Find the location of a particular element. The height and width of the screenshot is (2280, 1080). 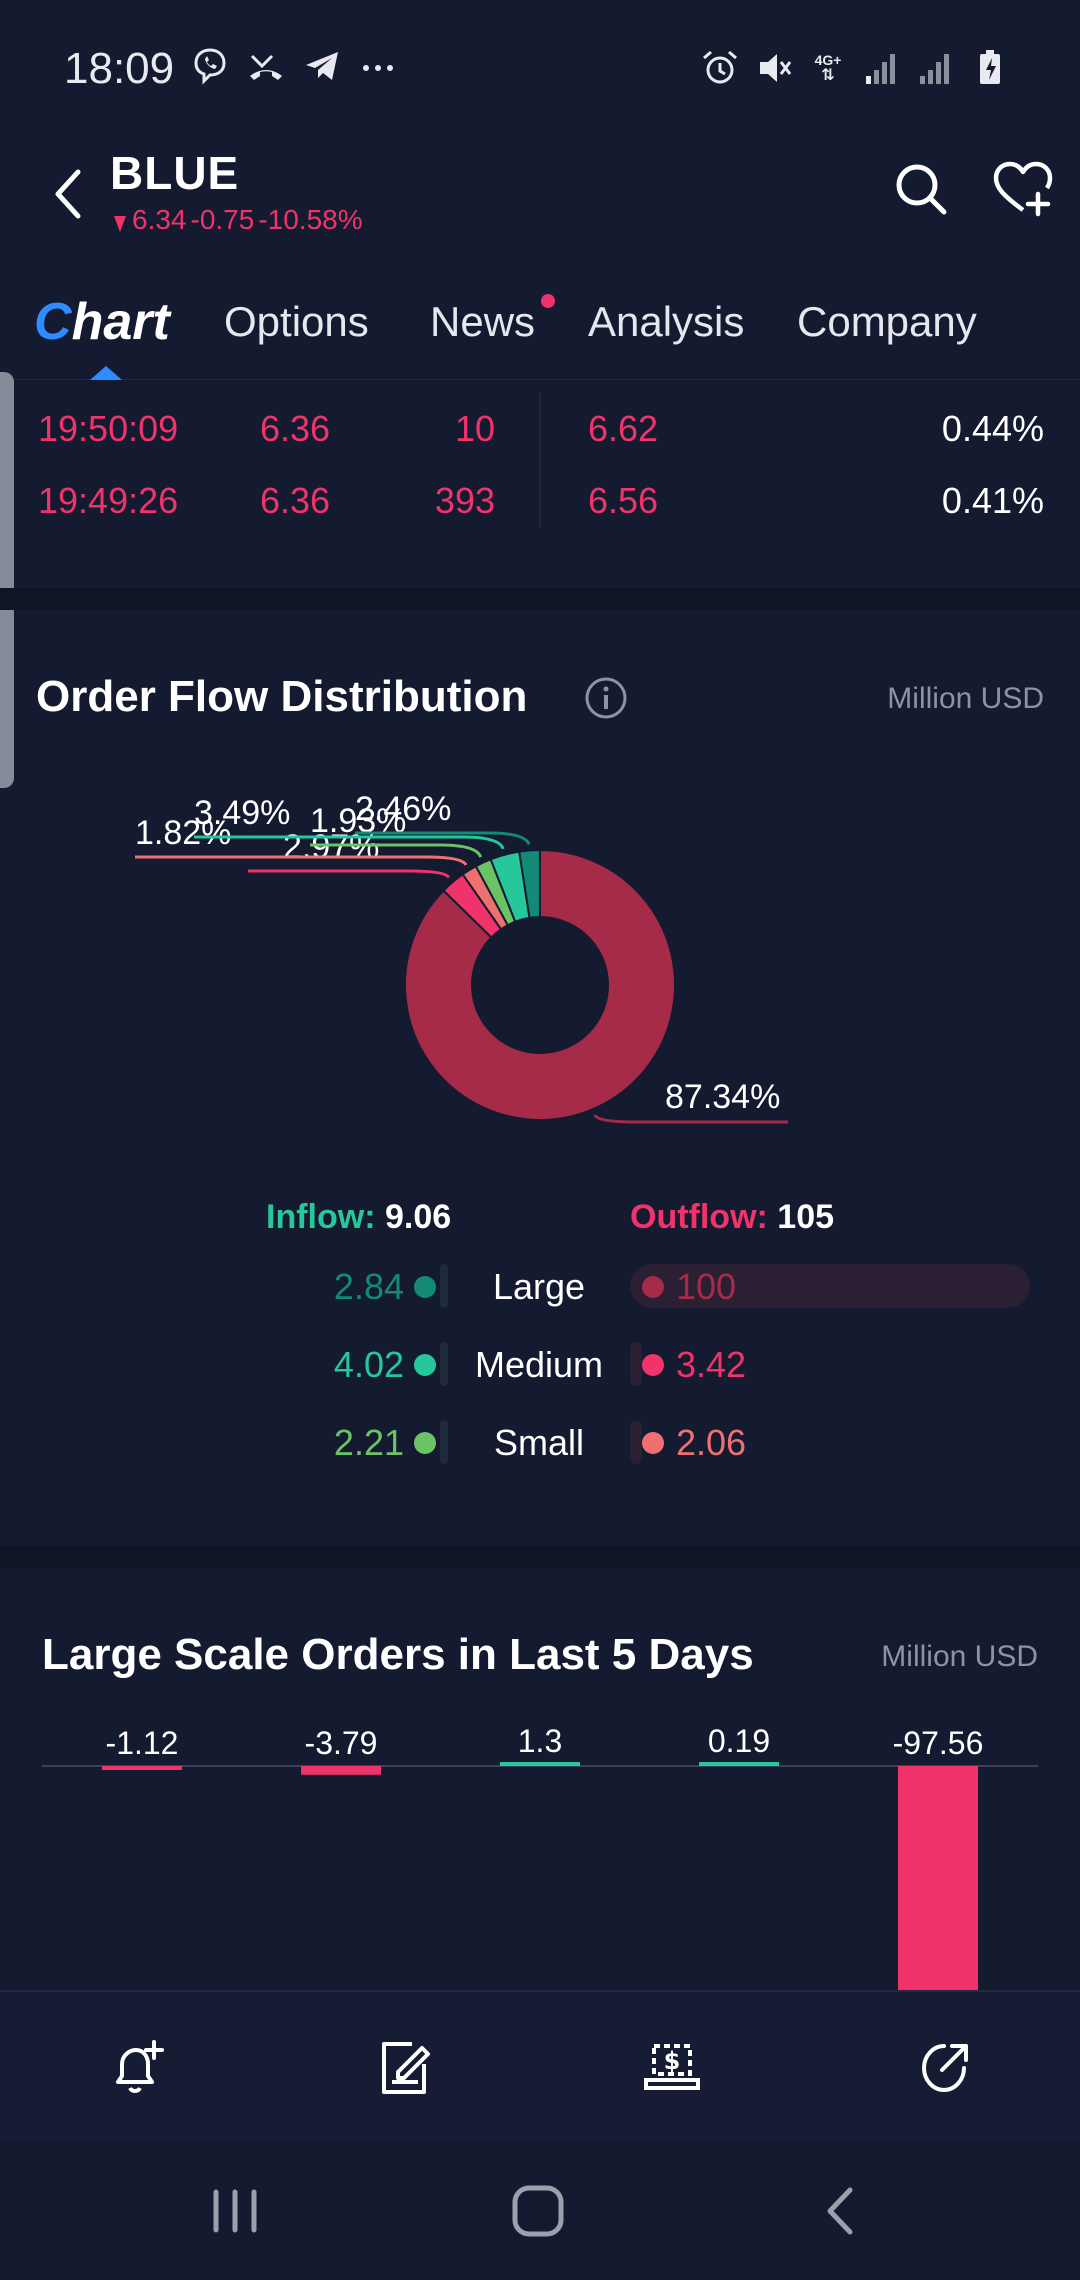

donut-slice-label: 2.46% is located at coordinates (403, 809).